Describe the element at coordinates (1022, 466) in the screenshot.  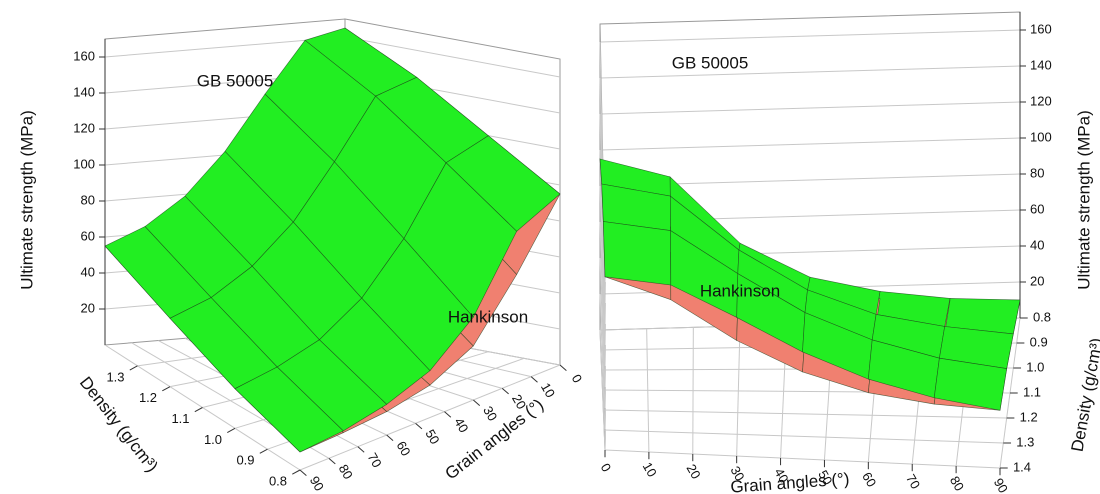
I see `y-tick-label: 1.4` at that location.